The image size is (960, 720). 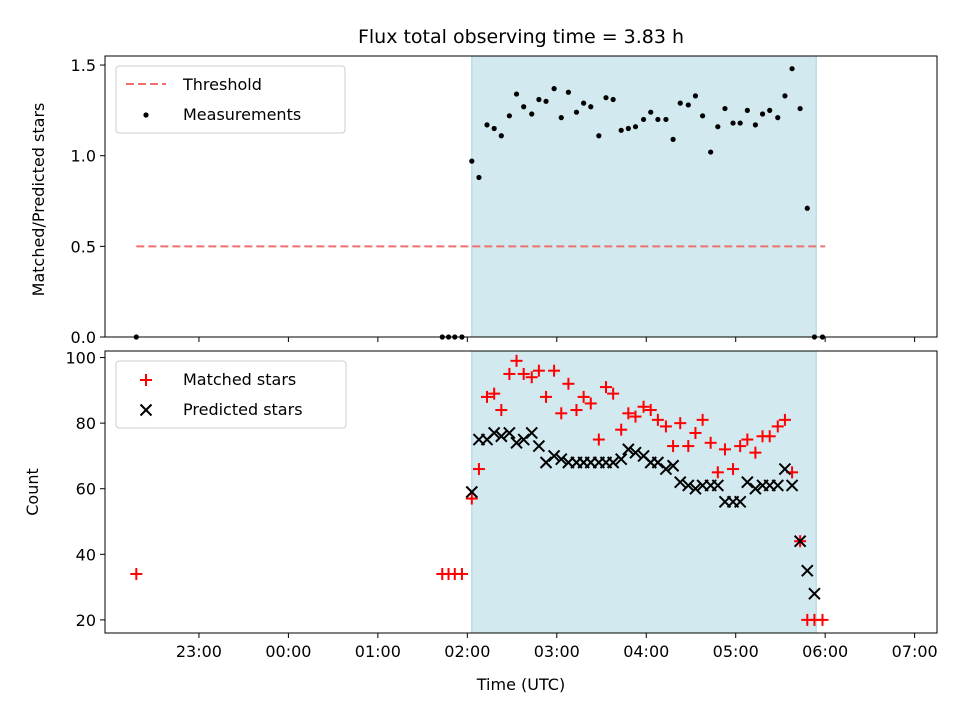 What do you see at coordinates (80, 358) in the screenshot?
I see `bottom-ytick-label: 100` at bounding box center [80, 358].